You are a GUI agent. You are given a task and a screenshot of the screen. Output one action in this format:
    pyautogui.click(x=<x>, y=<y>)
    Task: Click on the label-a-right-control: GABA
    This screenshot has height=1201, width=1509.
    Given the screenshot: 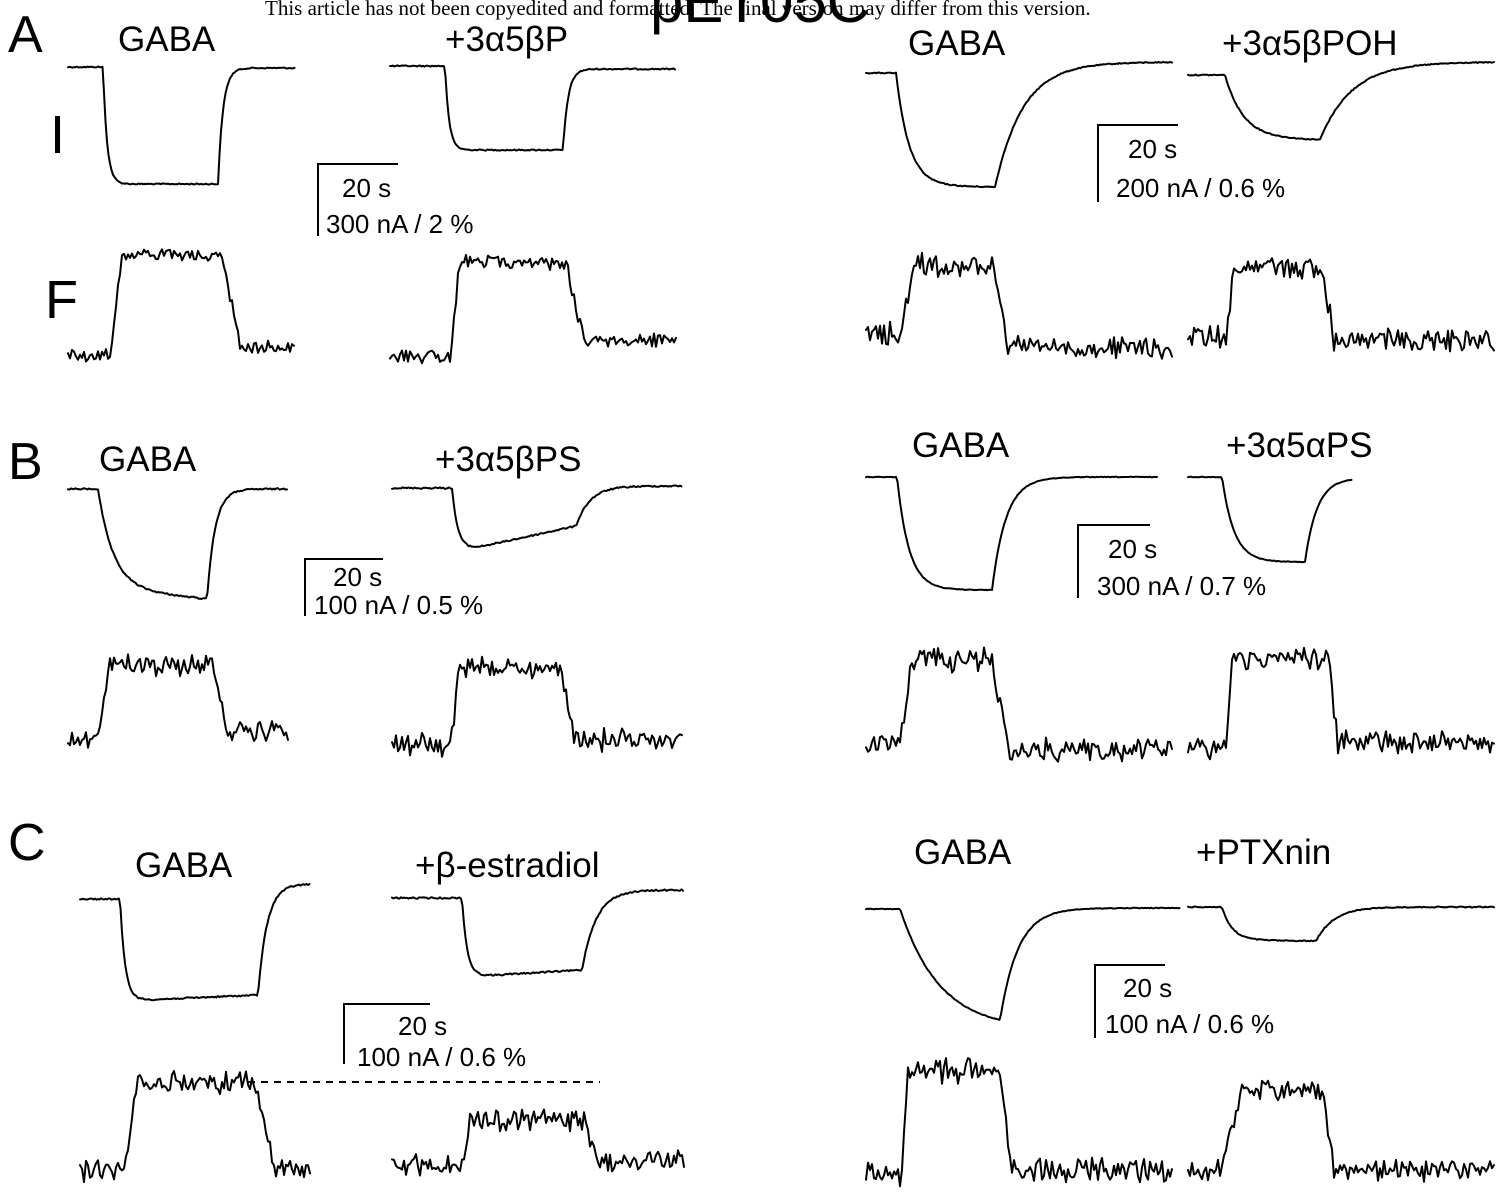 What is the action you would take?
    pyautogui.click(x=957, y=43)
    